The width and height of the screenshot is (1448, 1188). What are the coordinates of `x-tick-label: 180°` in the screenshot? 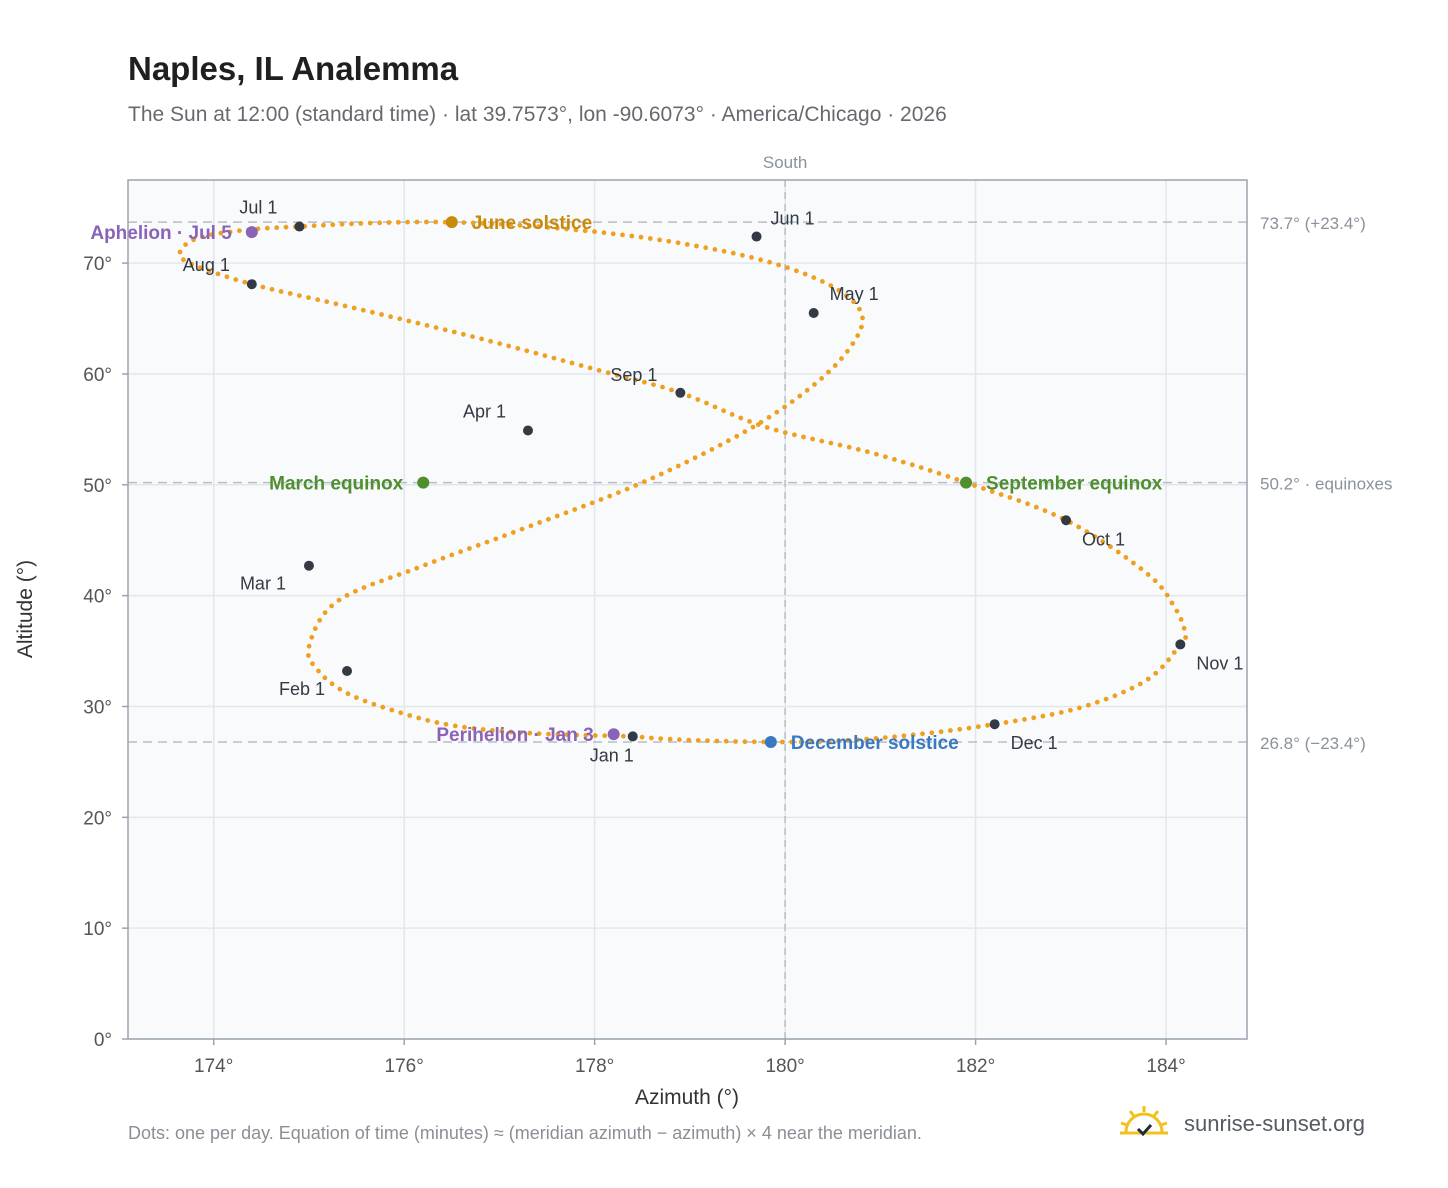 It's located at (784, 1066).